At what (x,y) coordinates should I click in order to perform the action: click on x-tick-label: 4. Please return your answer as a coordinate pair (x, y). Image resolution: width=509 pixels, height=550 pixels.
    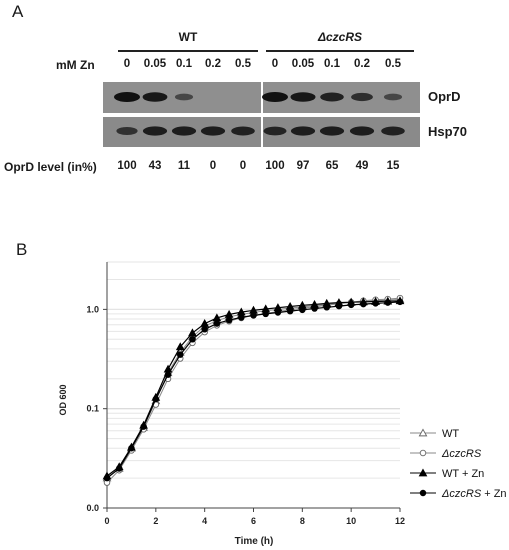
    Looking at the image, I should click on (204, 521).